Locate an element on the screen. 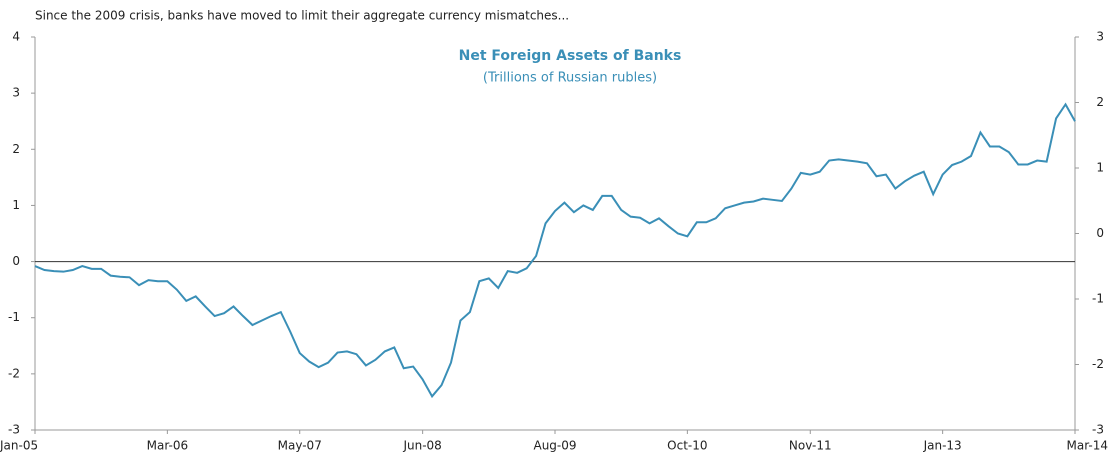 Image resolution: width=1111 pixels, height=458 pixels. y2-tick-label: -1 is located at coordinates (1098, 299).